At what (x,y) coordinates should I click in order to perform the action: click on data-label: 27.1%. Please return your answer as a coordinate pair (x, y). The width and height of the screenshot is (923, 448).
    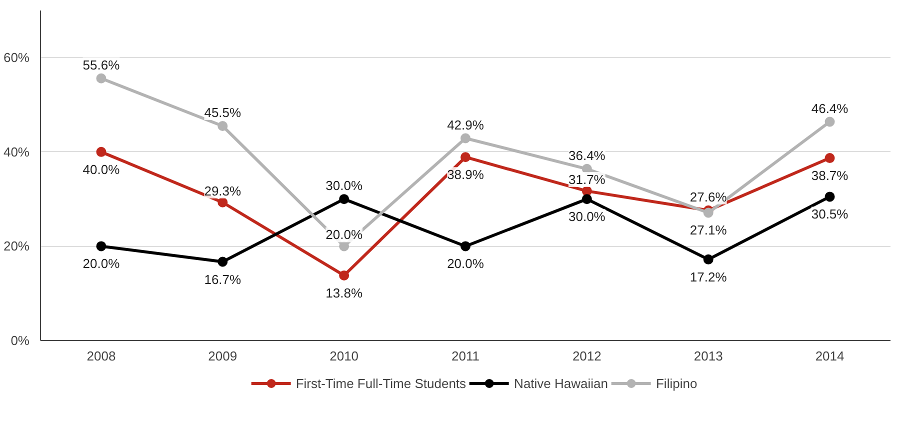
    Looking at the image, I should click on (709, 230).